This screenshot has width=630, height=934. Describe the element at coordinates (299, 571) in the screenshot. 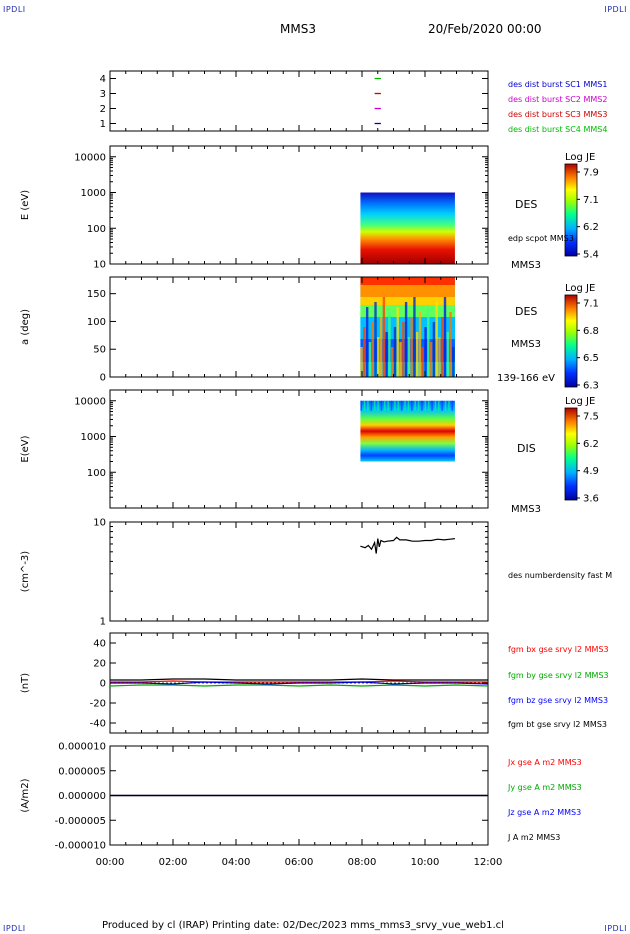

I see `panel-frame-density` at that location.